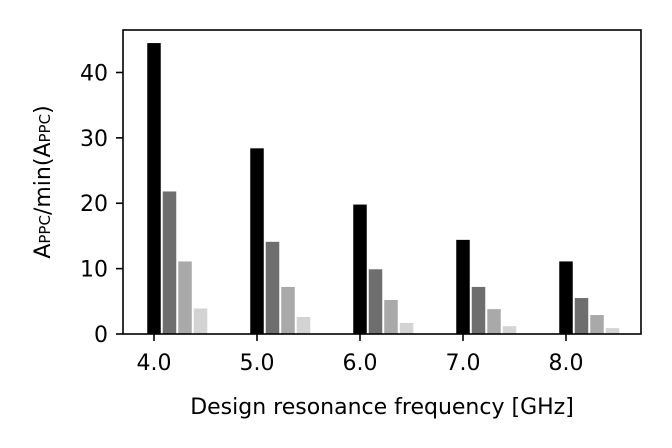 This screenshot has height=448, width=672. Describe the element at coordinates (360, 363) in the screenshot. I see `x-tick-label: 6.0` at that location.